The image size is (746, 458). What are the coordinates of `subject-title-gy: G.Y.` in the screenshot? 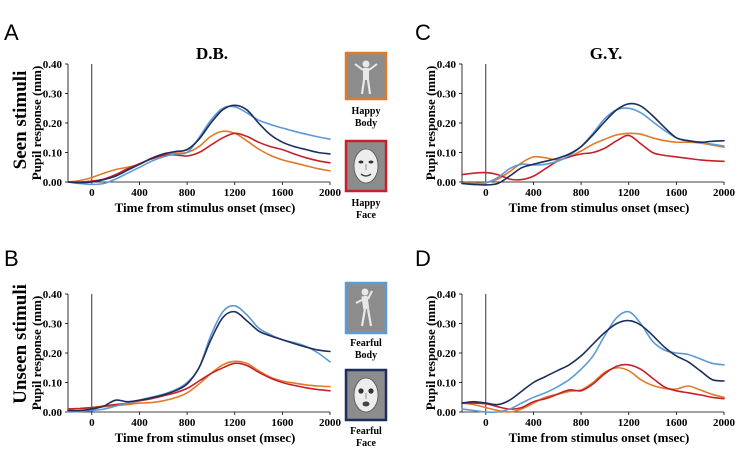 It's located at (606, 53).